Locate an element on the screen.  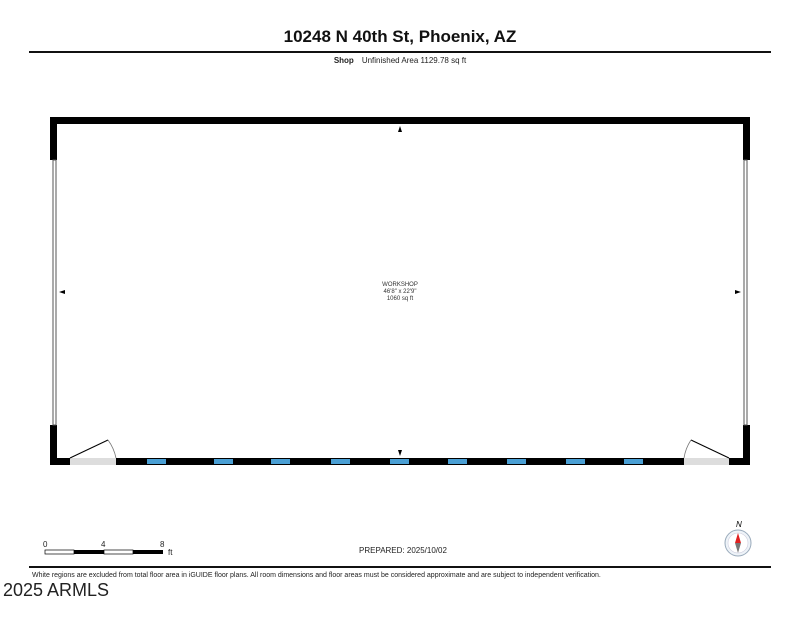
left-window is located at coordinates (54, 292).